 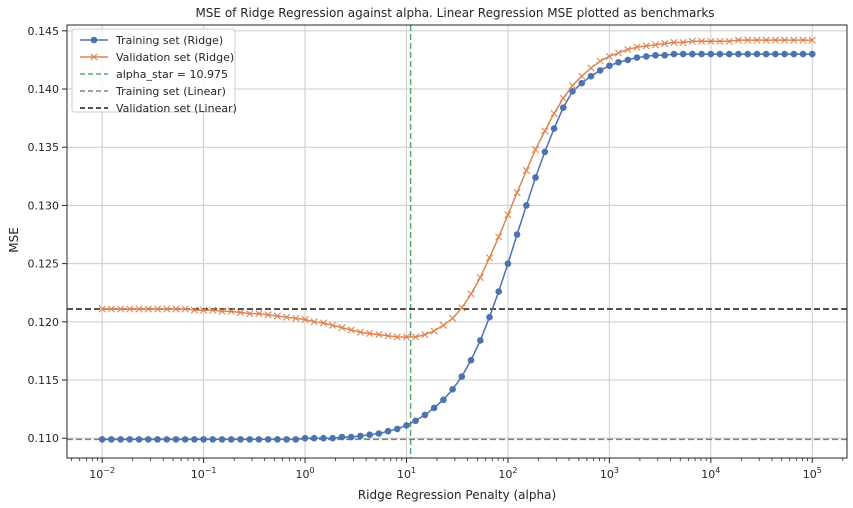 I want to click on x-tick-label: 10⁰, so click(x=305, y=473).